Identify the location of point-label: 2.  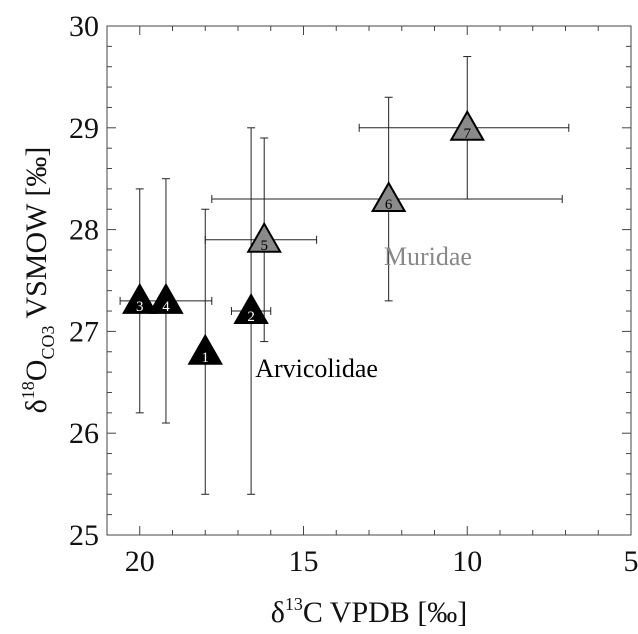
(251, 317).